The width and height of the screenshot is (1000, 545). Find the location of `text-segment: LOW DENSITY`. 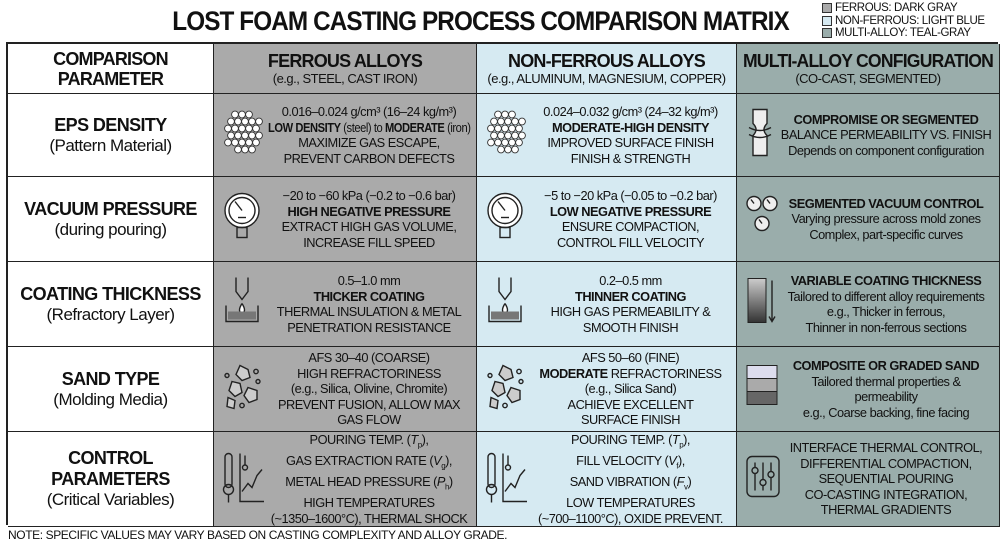

text-segment: LOW DENSITY is located at coordinates (304, 127).